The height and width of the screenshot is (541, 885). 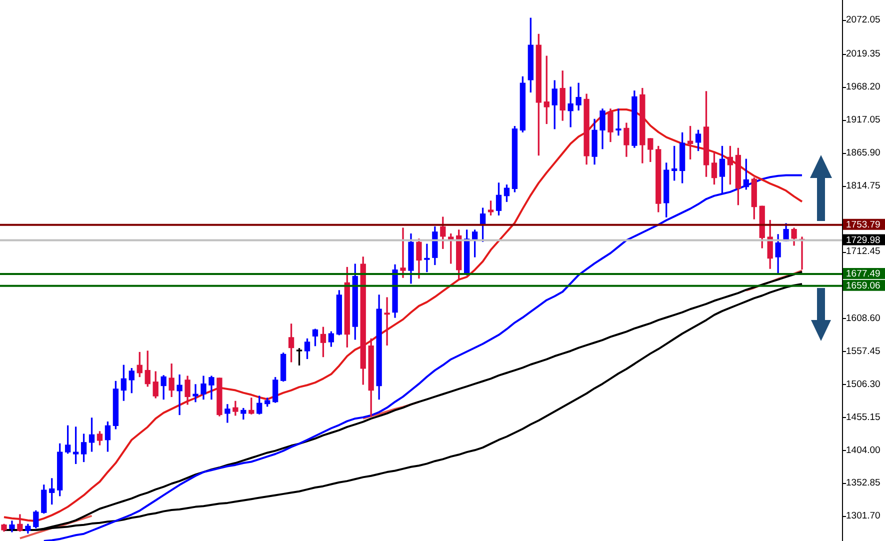 I want to click on ref-line-label: 1677.49, so click(x=863, y=274).